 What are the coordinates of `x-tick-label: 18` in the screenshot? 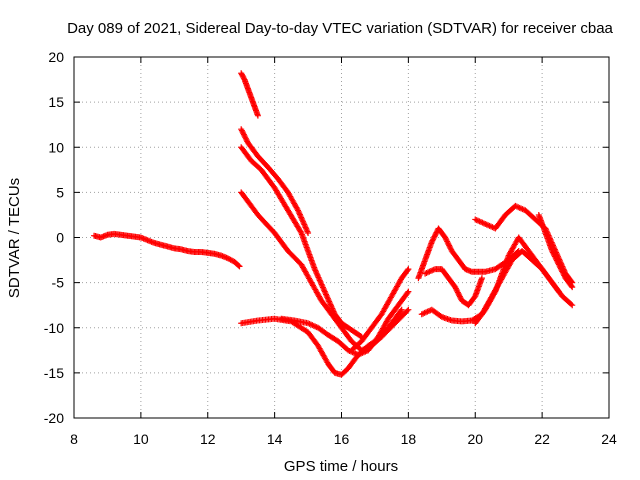 It's located at (409, 439).